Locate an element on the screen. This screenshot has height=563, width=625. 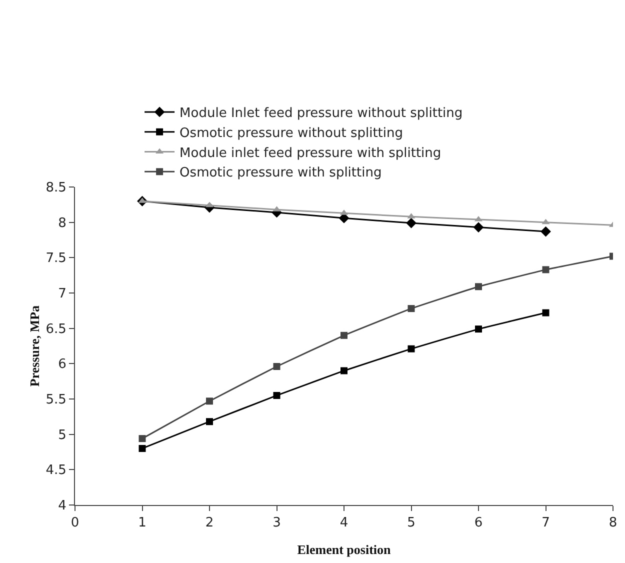
x-tick-label: 3 is located at coordinates (276, 523).